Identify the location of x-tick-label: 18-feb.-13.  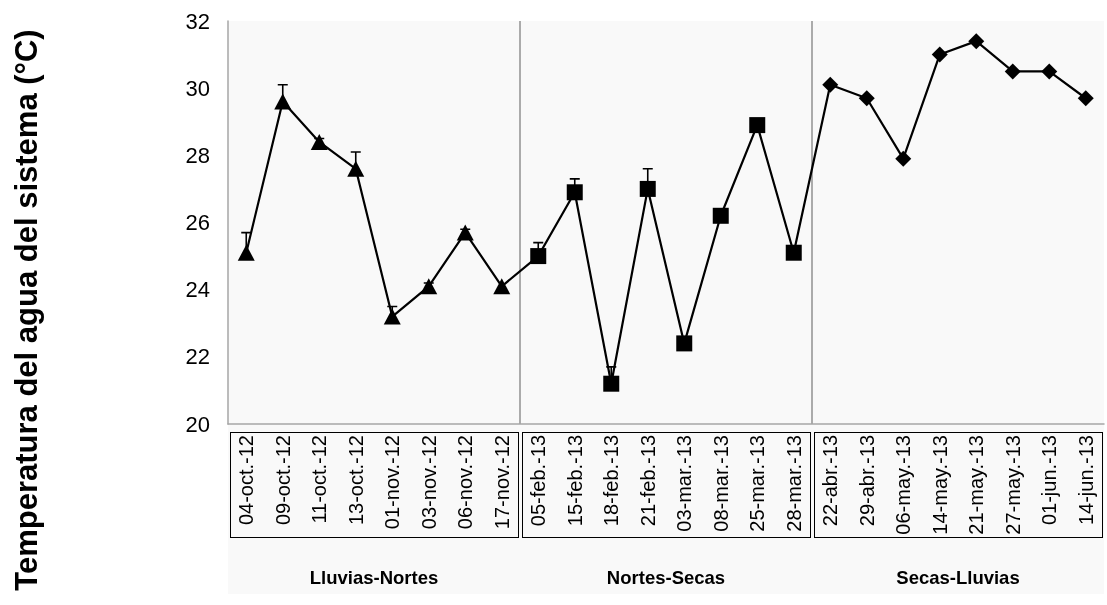
(611, 481).